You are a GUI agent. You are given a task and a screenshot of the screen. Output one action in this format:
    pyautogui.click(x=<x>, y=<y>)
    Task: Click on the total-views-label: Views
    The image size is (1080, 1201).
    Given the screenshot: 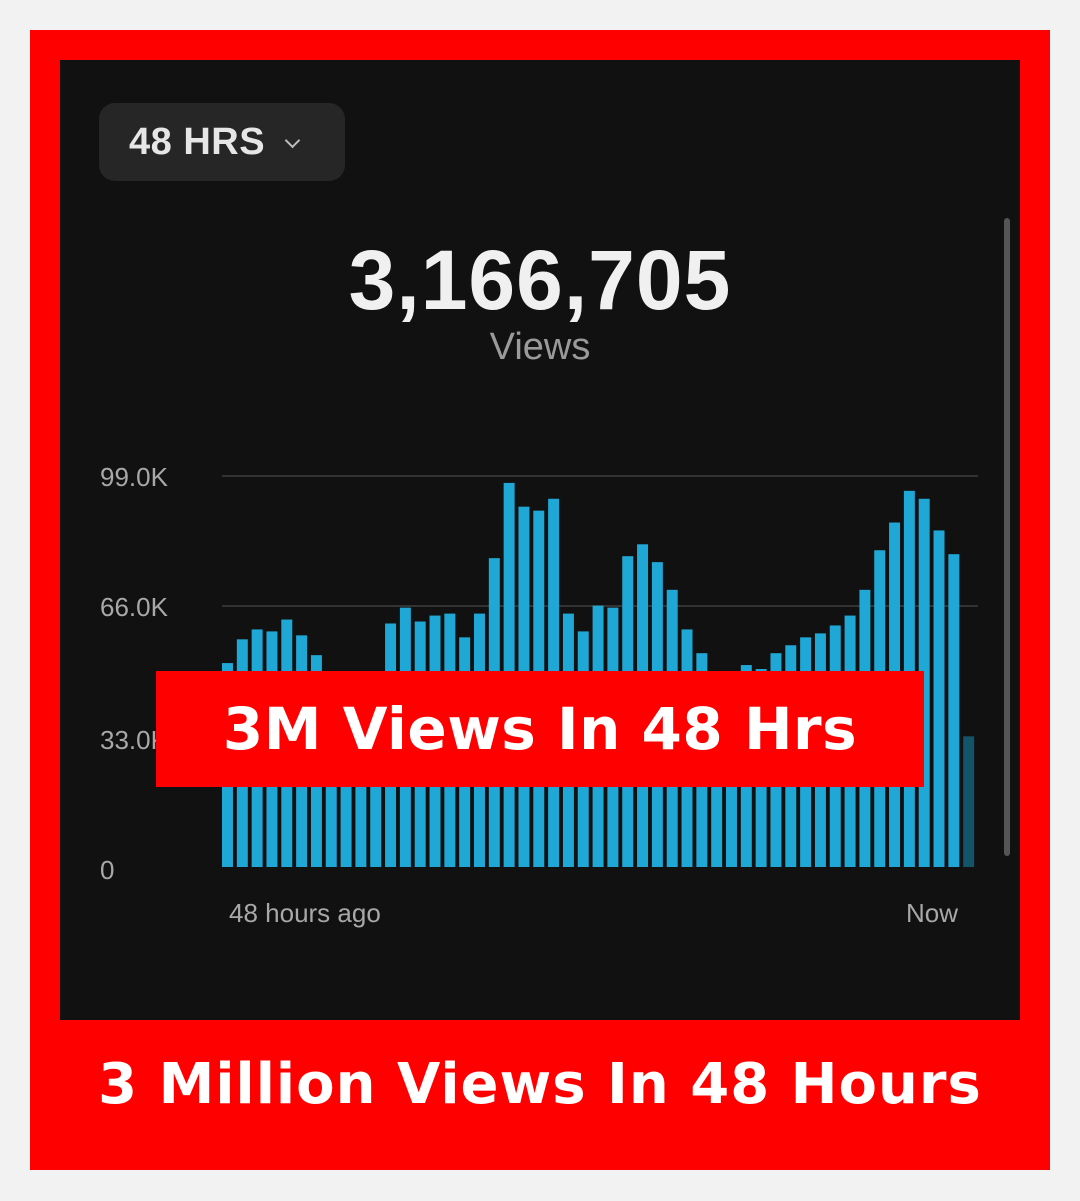 What is the action you would take?
    pyautogui.click(x=540, y=347)
    